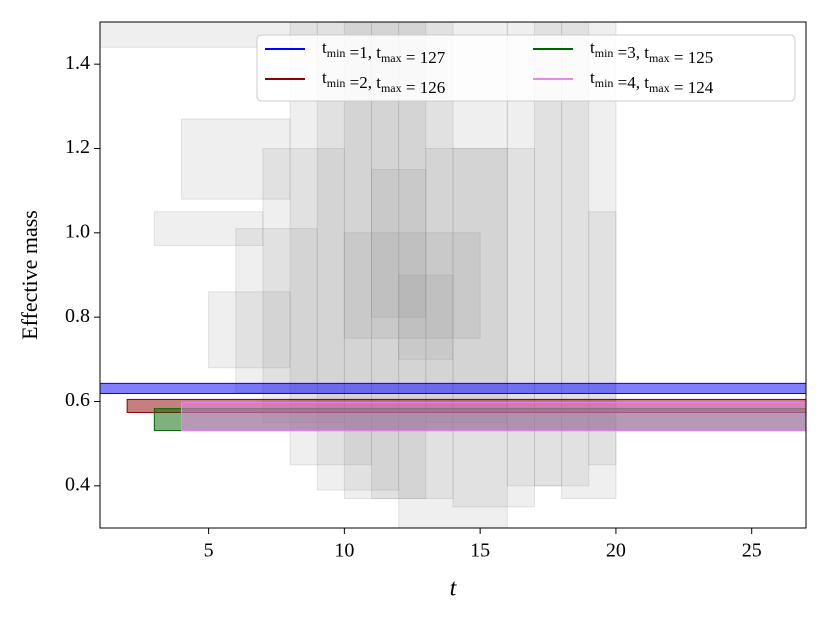  Describe the element at coordinates (77, 147) in the screenshot. I see `y-tick-label: 1.2` at that location.